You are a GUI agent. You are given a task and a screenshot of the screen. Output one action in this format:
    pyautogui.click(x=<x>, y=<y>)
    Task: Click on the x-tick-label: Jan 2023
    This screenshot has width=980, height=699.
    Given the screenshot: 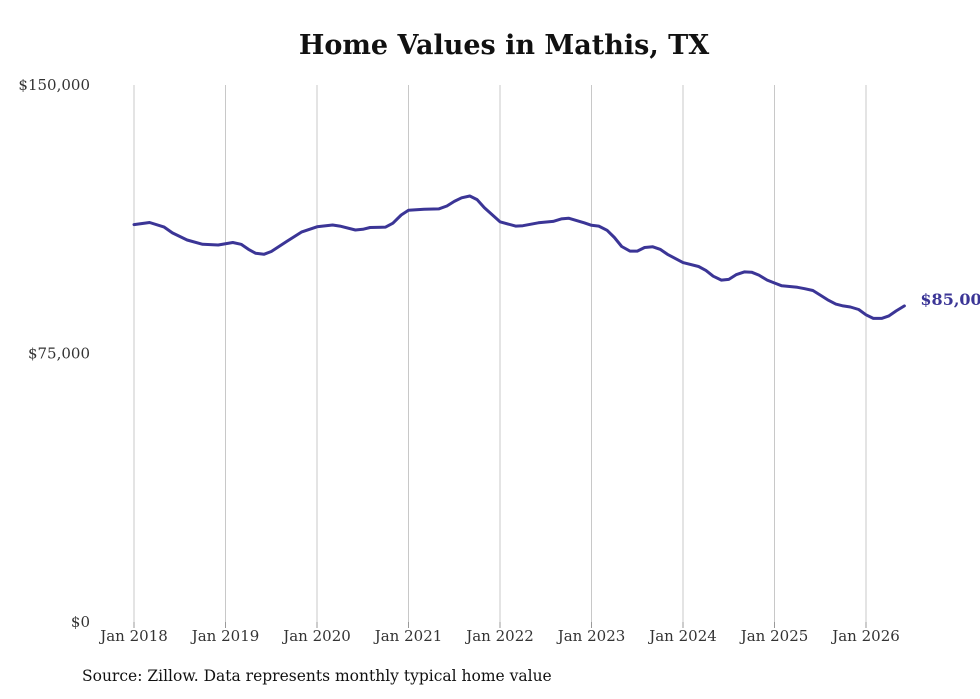 What is the action you would take?
    pyautogui.click(x=591, y=636)
    